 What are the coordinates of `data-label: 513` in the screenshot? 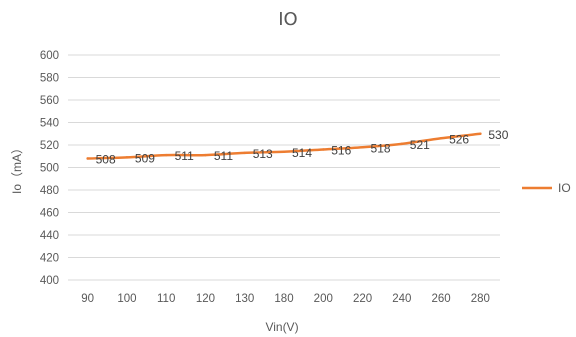 It's located at (263, 154).